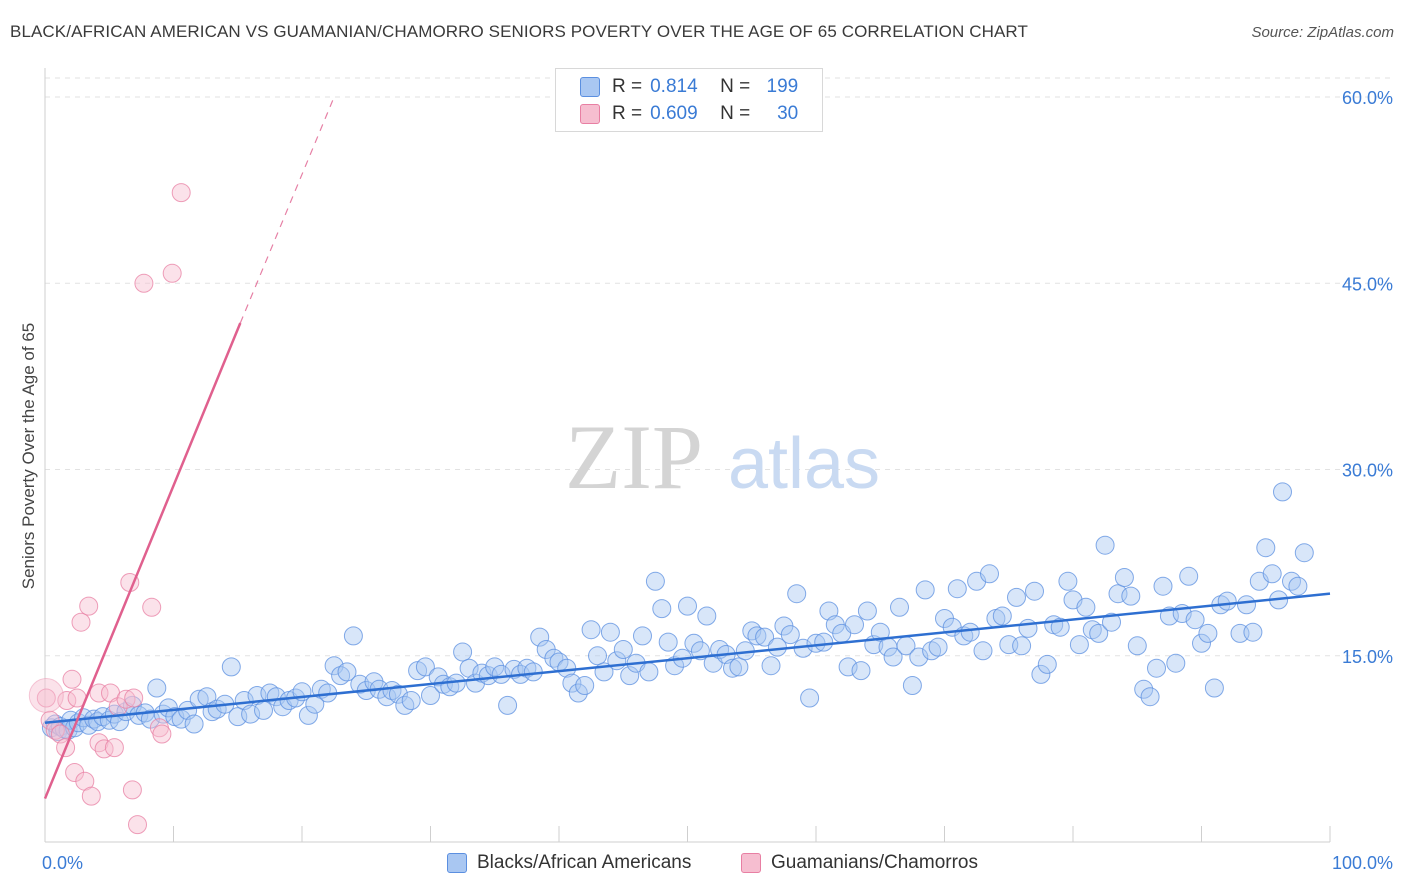 The image size is (1406, 892). What do you see at coordinates (874, 862) in the screenshot?
I see `bottom-legend-label-guamanians: Guamanians/Chamorros` at bounding box center [874, 862].